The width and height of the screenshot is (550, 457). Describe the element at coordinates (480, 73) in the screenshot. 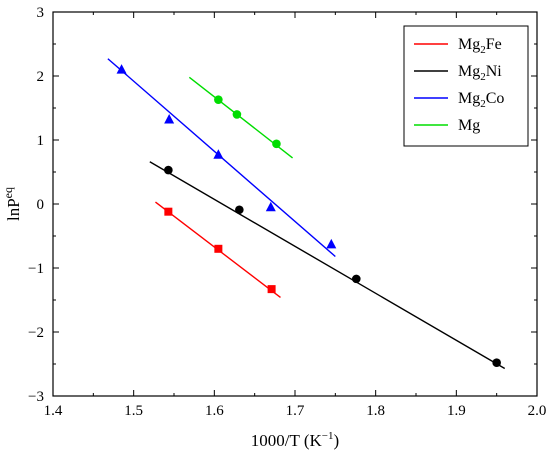

I see `legend-label-mg2ni: Mg2Ni` at that location.